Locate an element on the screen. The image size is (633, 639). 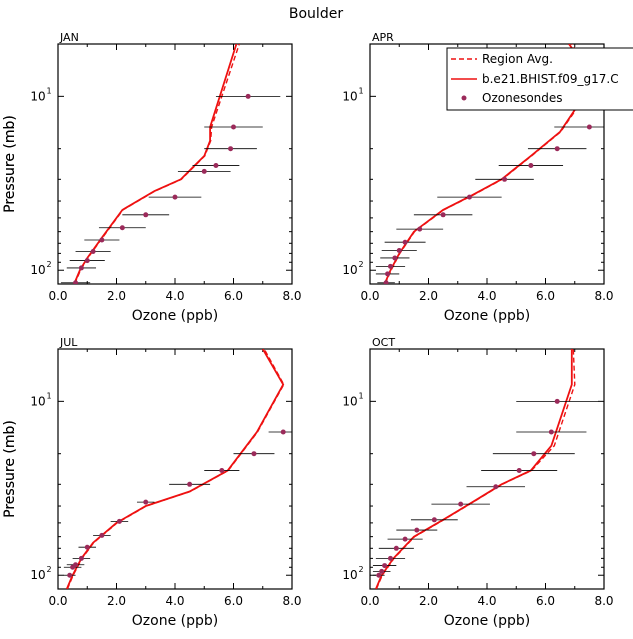
legend-marker-sonde is located at coordinates (464, 98).